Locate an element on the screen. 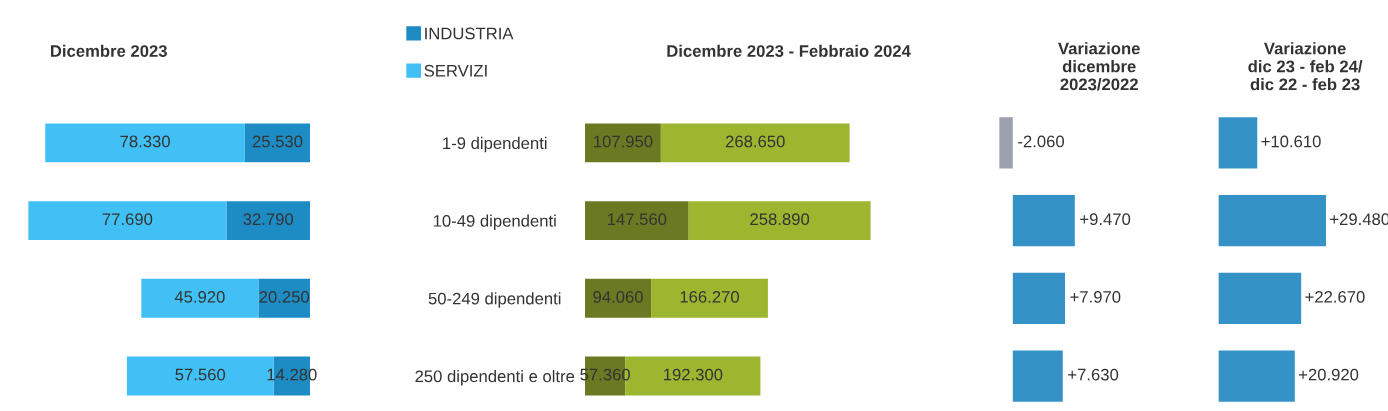 The width and height of the screenshot is (1388, 411). data-label: 94.060 is located at coordinates (618, 296).